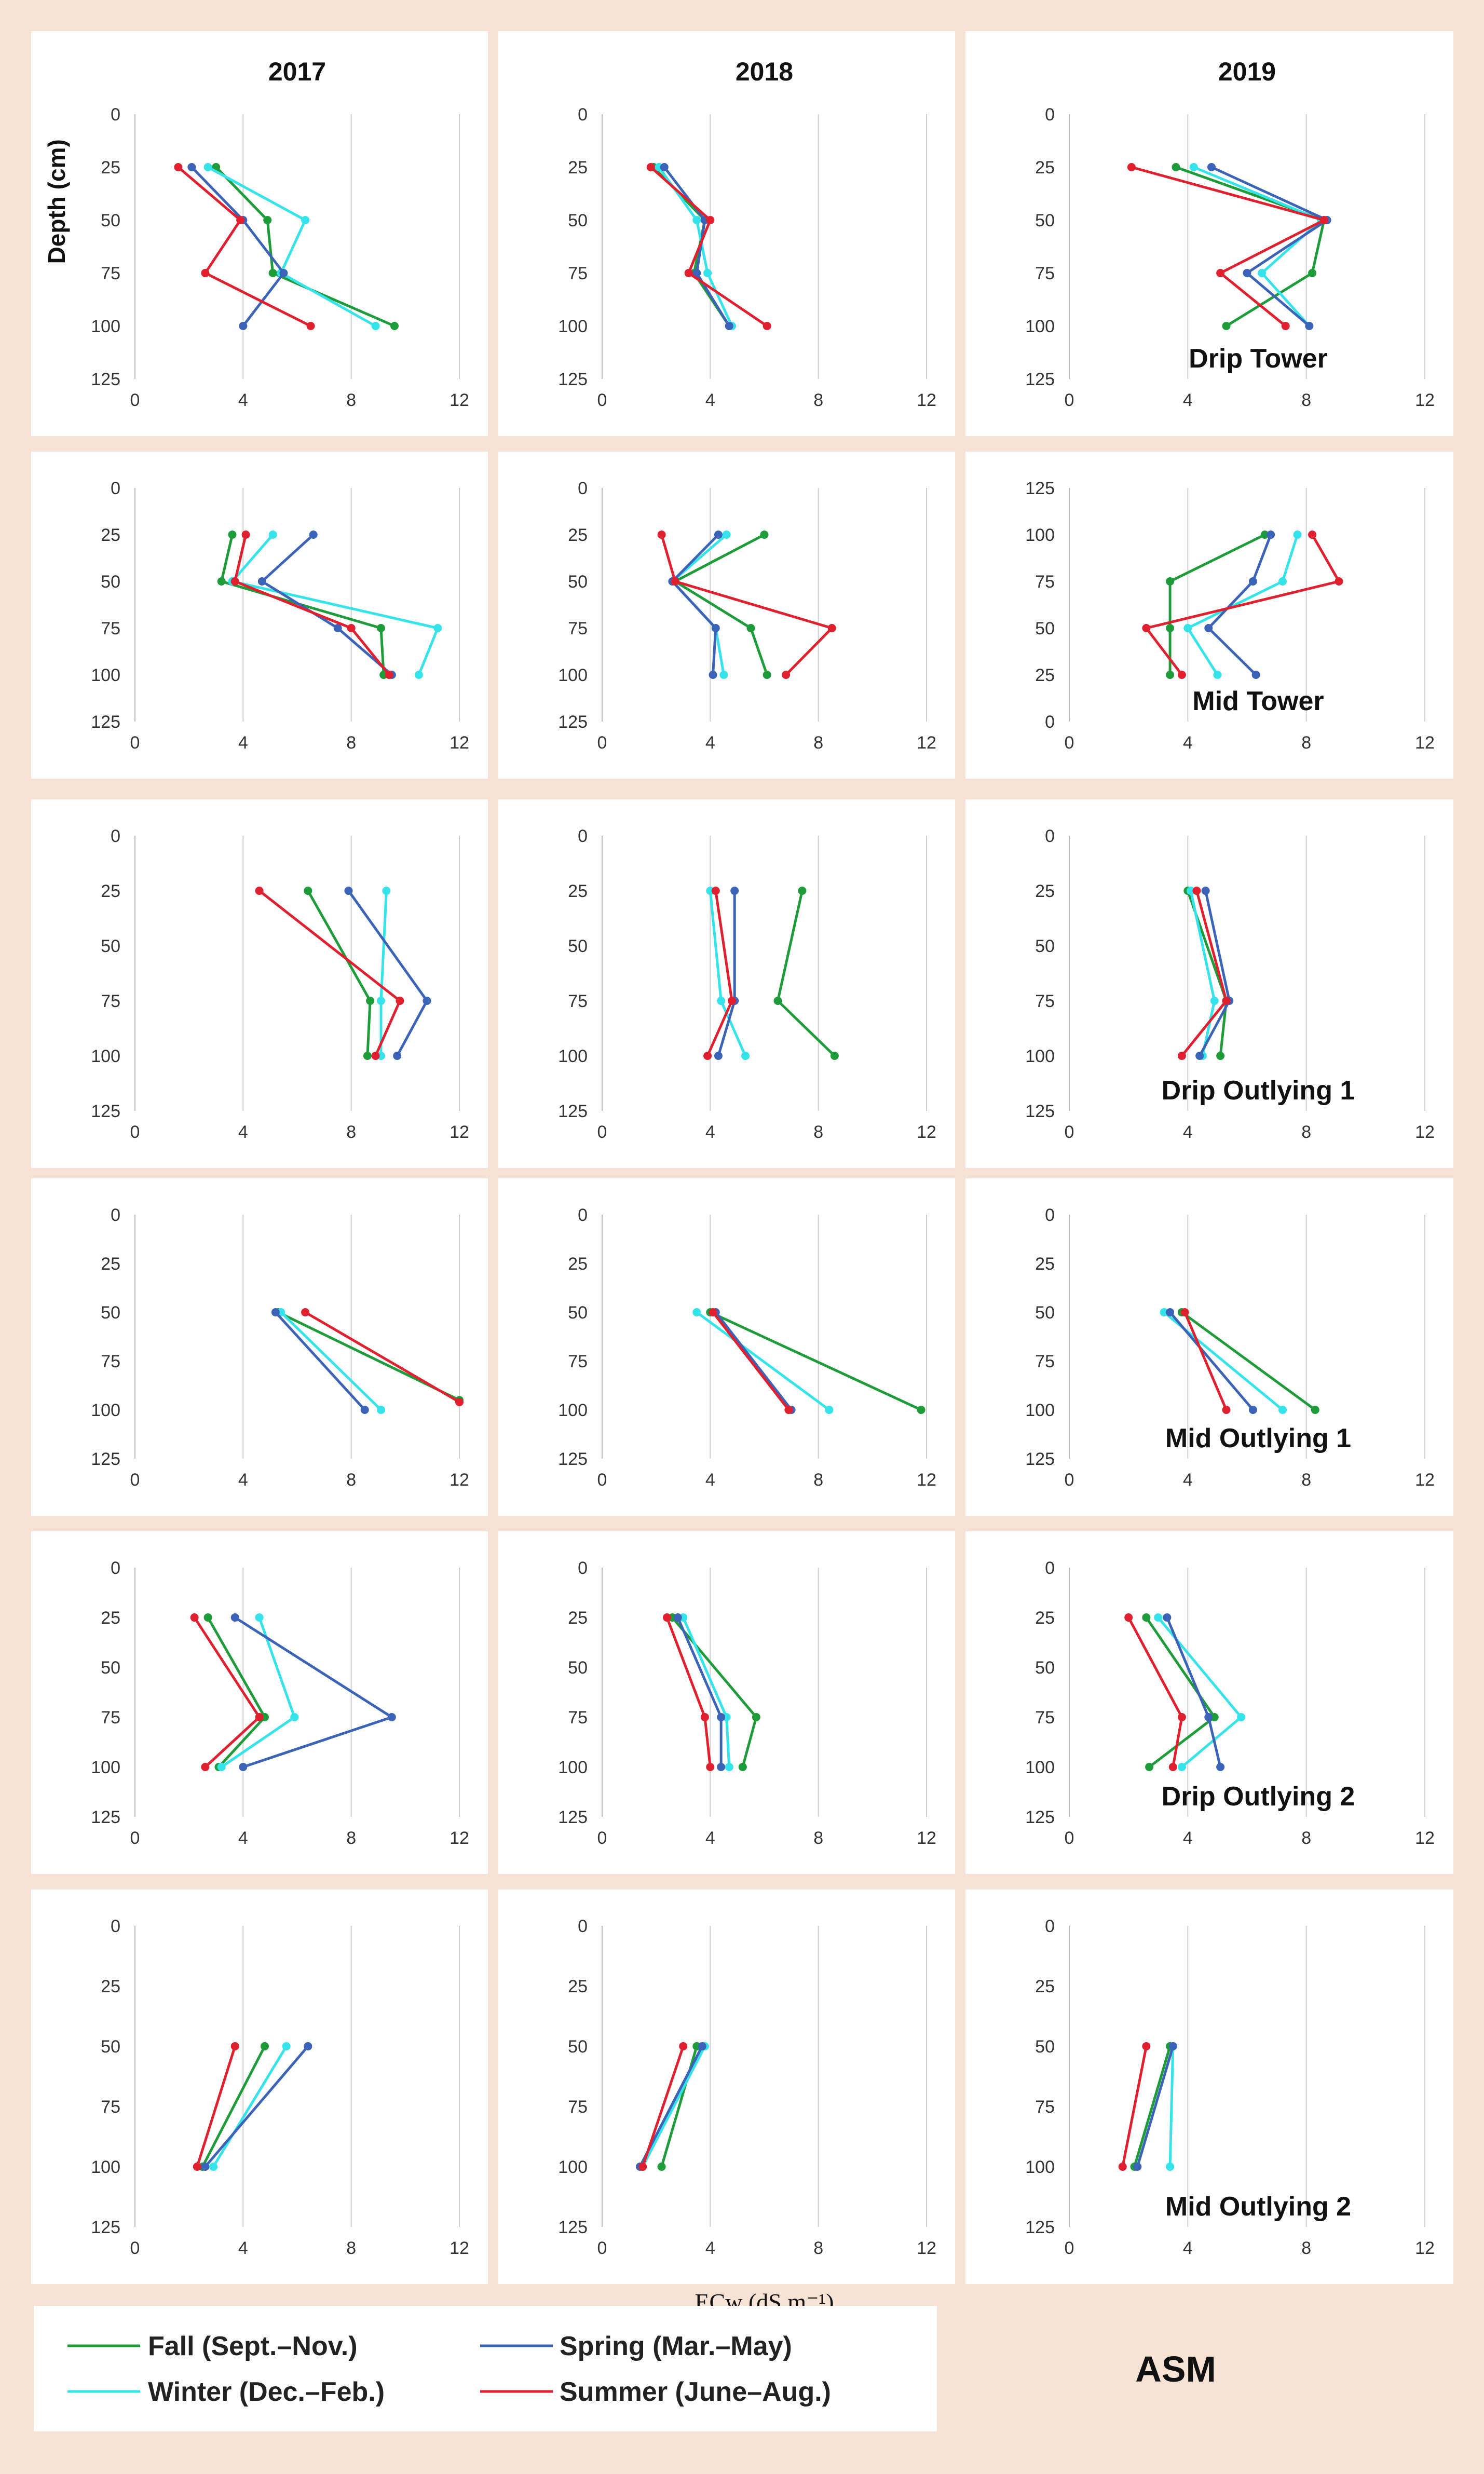 Image resolution: width=1484 pixels, height=2474 pixels. I want to click on series-line-spring, so click(237, 246).